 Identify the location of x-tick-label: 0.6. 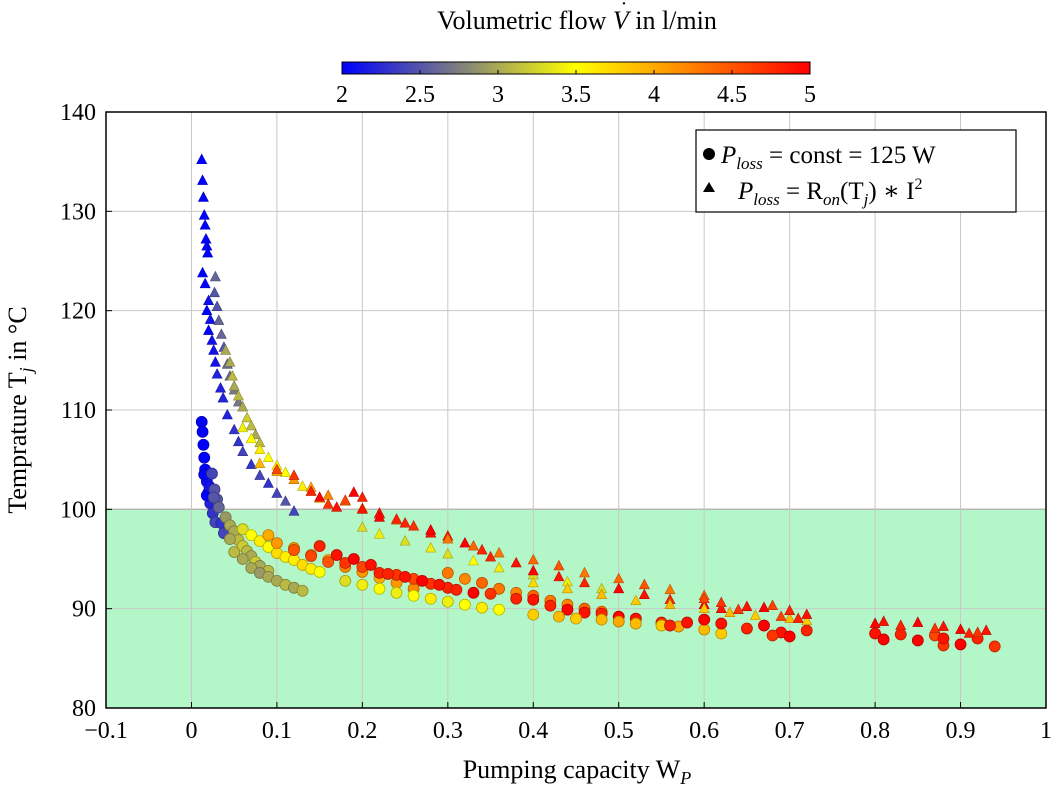
(704, 731).